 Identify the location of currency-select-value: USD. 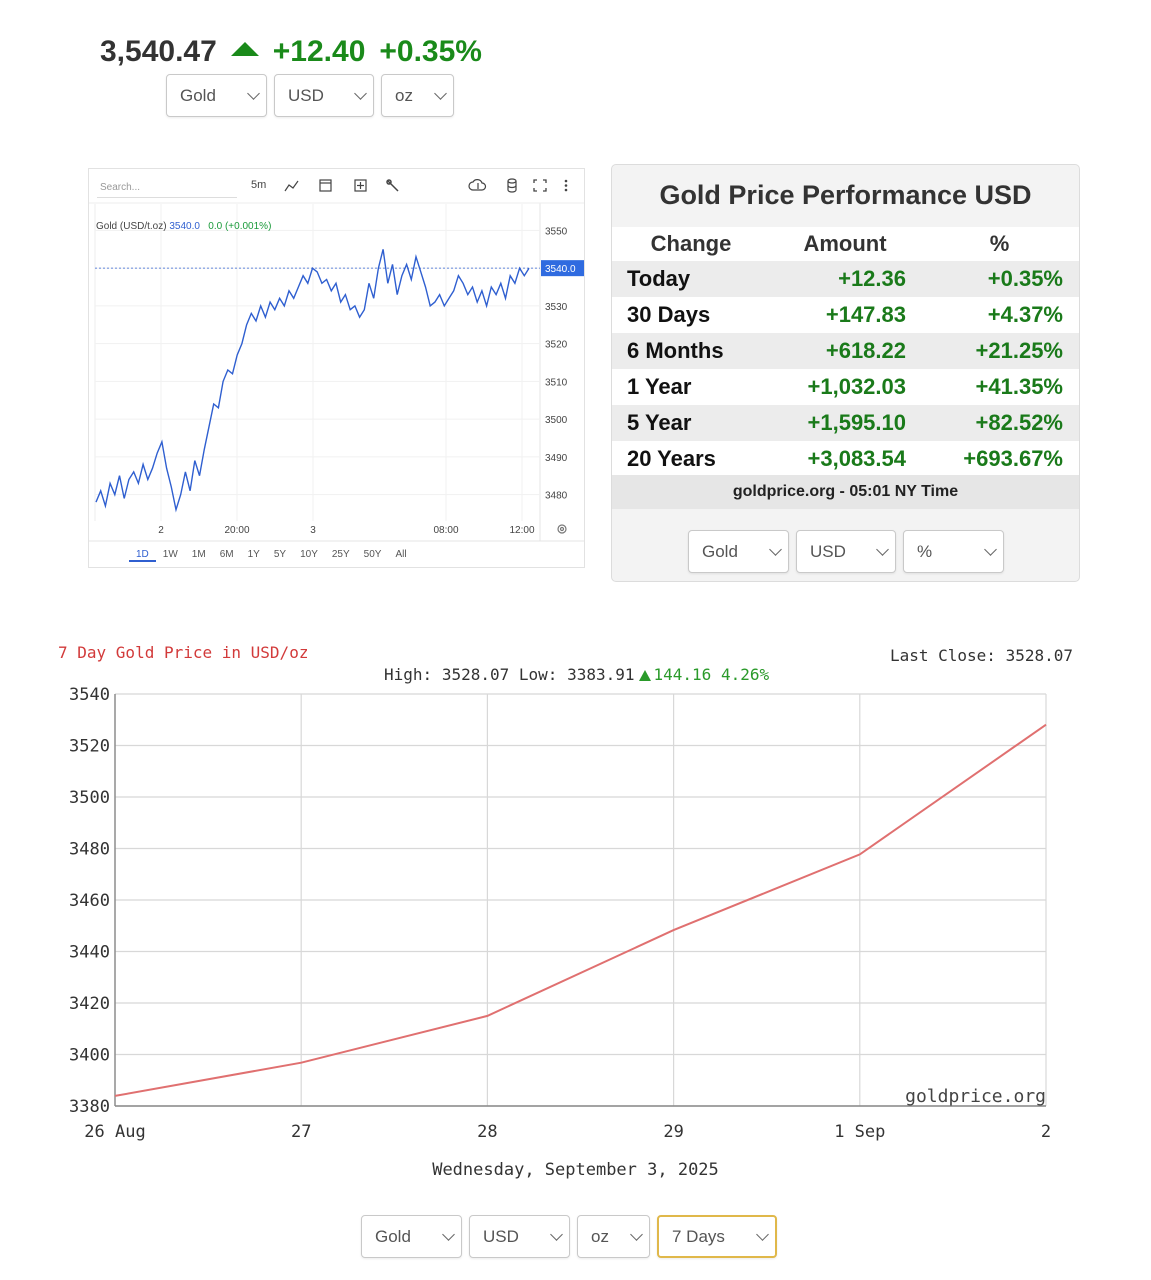
(306, 95).